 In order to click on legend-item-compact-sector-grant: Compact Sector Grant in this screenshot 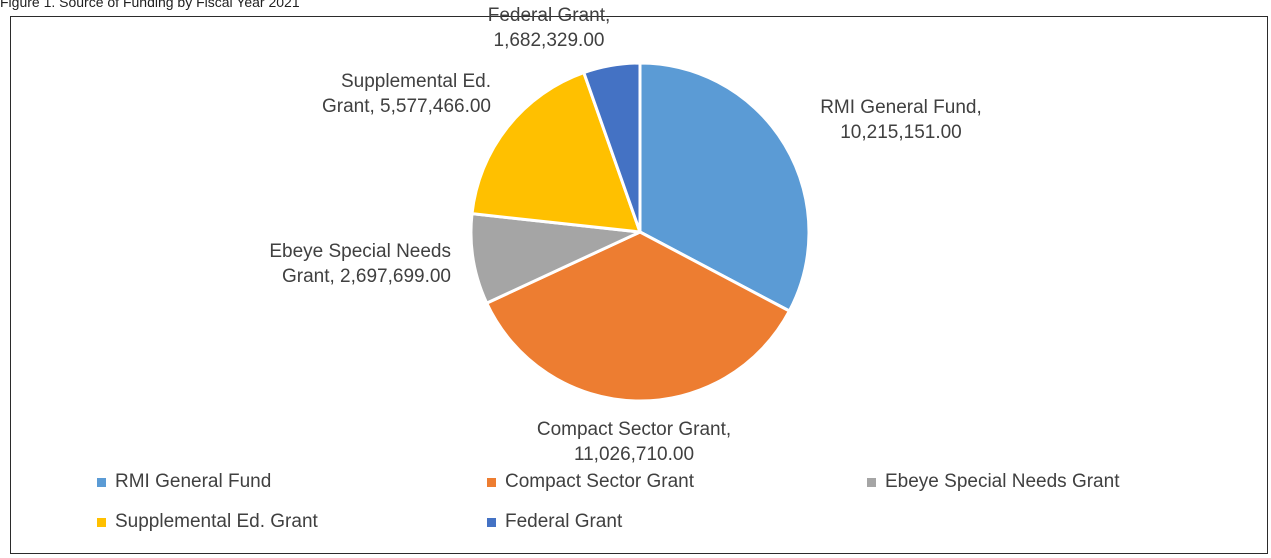, I will do `click(590, 482)`.